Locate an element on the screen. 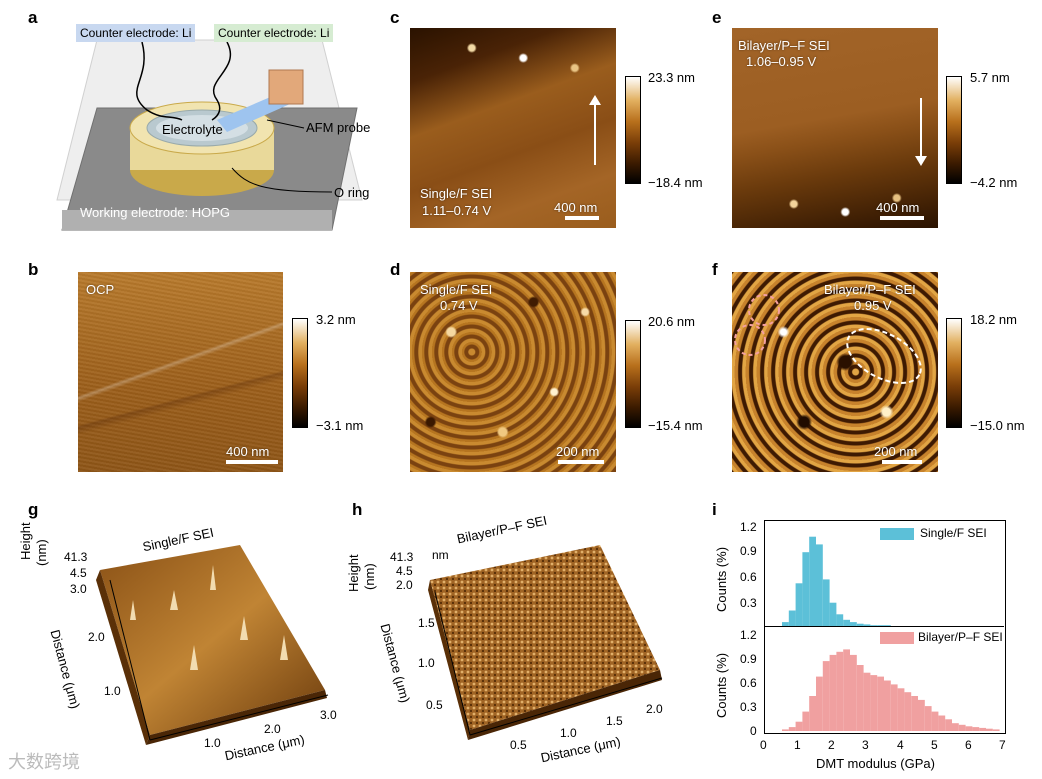 The width and height of the screenshot is (1042, 779). top-ytick-3: 0.6 is located at coordinates (748, 577).